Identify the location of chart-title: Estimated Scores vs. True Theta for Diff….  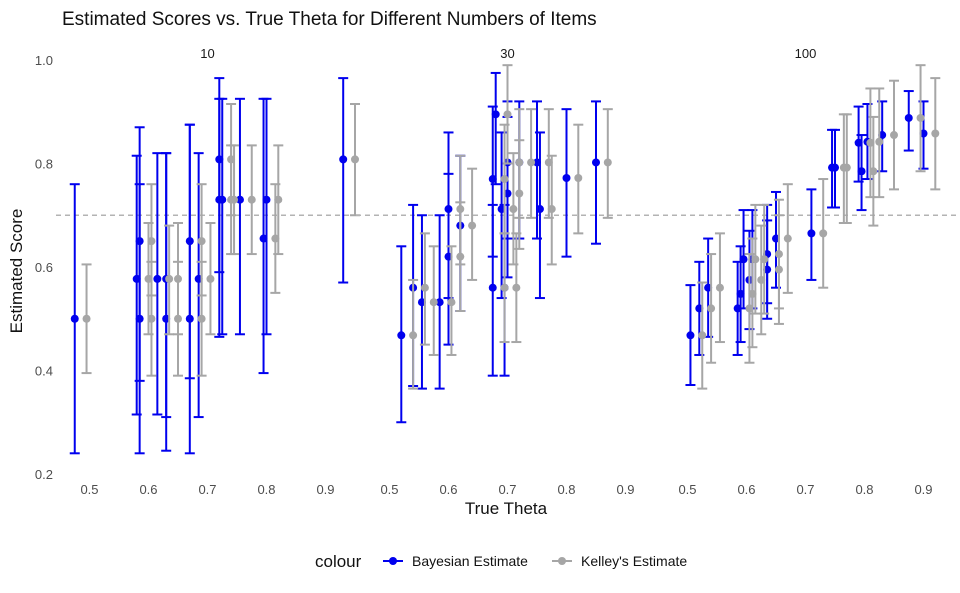
(329, 19).